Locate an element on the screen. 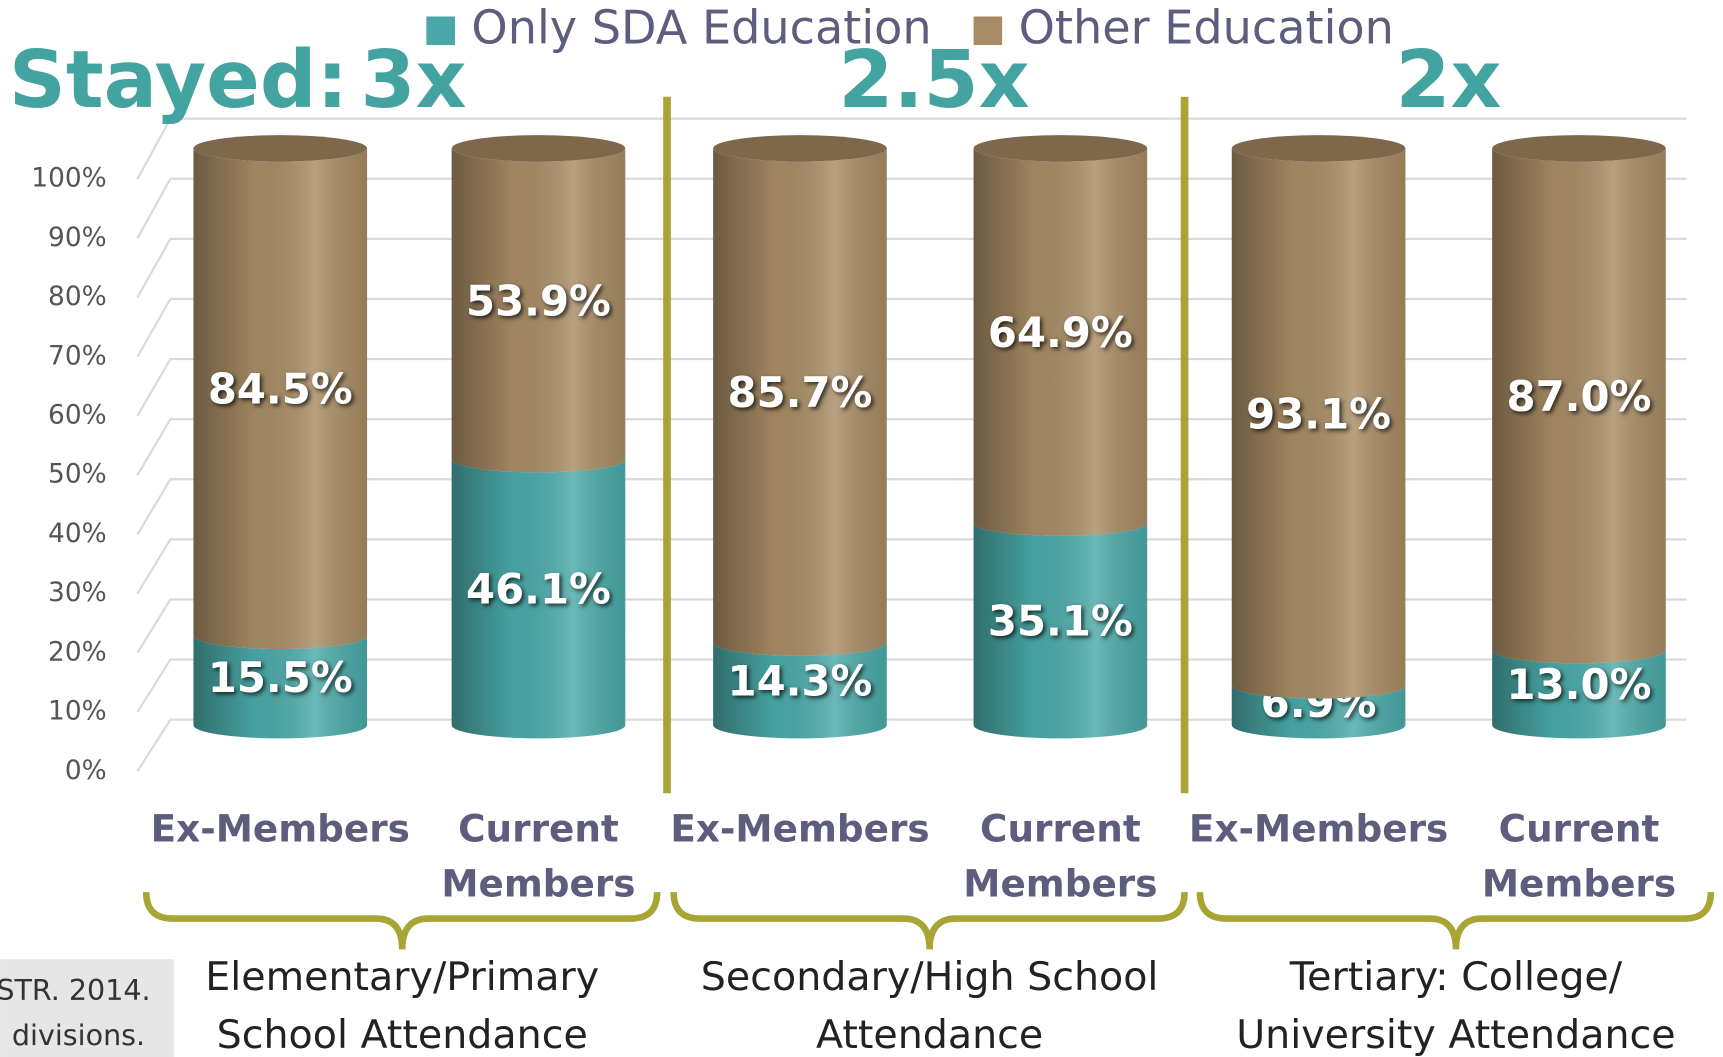 This screenshot has width=1723, height=1057. data-label: 85.7% is located at coordinates (800, 392).